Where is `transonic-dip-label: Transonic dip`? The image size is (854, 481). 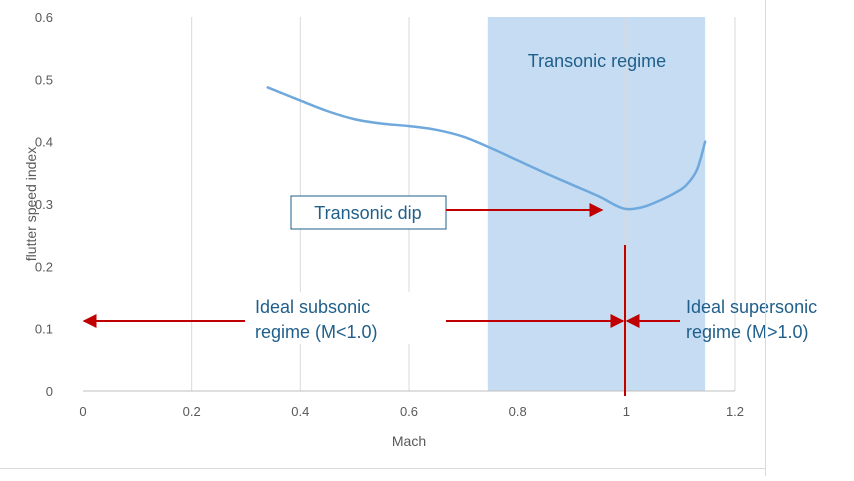
transonic-dip-label: Transonic dip is located at coordinates (367, 213).